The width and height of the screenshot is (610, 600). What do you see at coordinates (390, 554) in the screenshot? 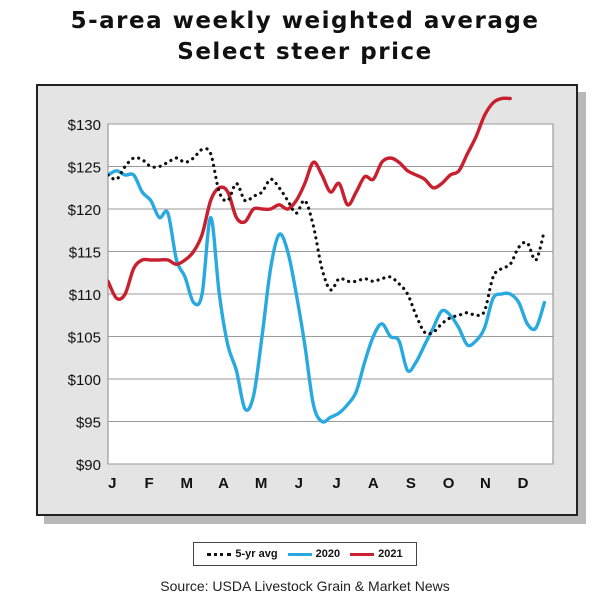
I see `legend-label: 2021` at bounding box center [390, 554].